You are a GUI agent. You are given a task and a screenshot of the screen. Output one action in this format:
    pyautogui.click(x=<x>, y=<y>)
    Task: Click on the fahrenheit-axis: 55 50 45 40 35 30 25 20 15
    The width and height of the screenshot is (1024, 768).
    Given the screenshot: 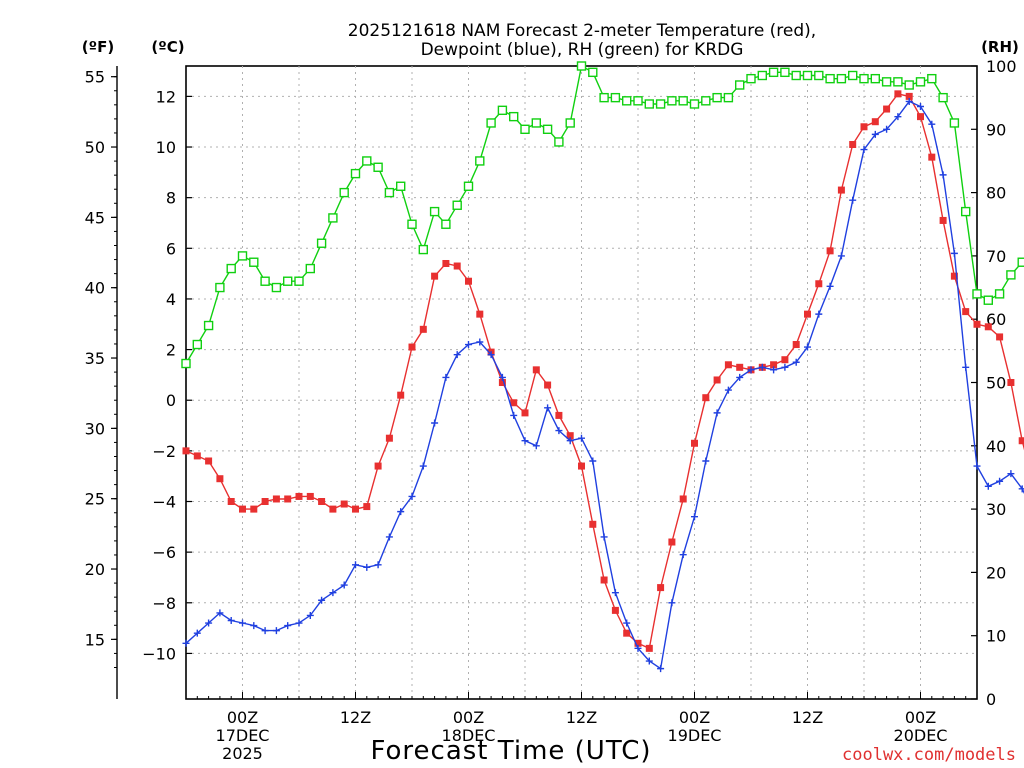 What is the action you would take?
    pyautogui.click(x=101, y=368)
    